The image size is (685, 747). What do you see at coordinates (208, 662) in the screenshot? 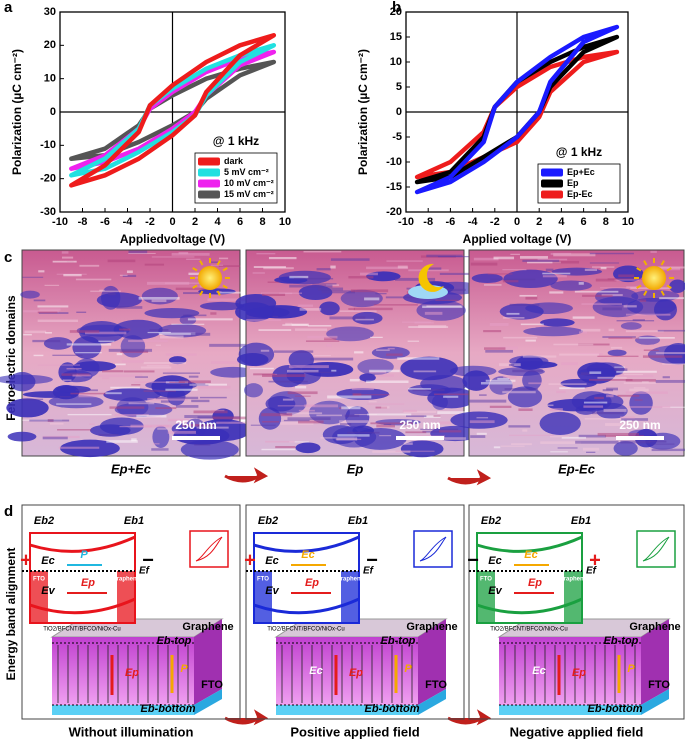
I see `cube-side` at bounding box center [208, 662].